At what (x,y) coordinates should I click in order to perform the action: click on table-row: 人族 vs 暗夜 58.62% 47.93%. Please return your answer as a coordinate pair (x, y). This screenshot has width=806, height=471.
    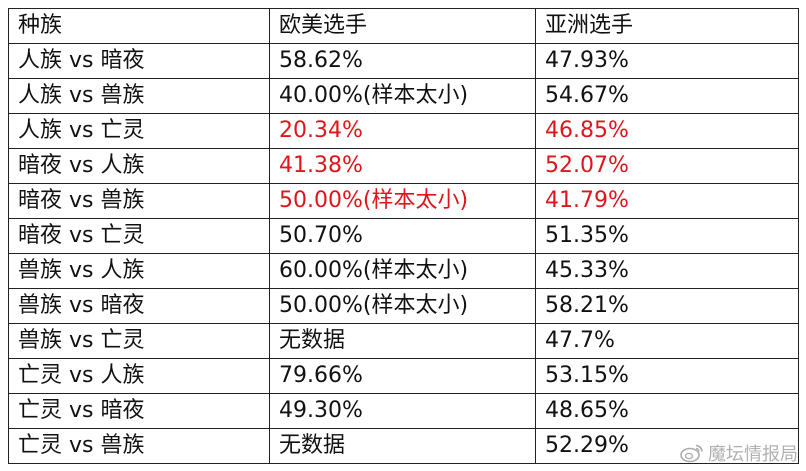
    Looking at the image, I should click on (403, 61).